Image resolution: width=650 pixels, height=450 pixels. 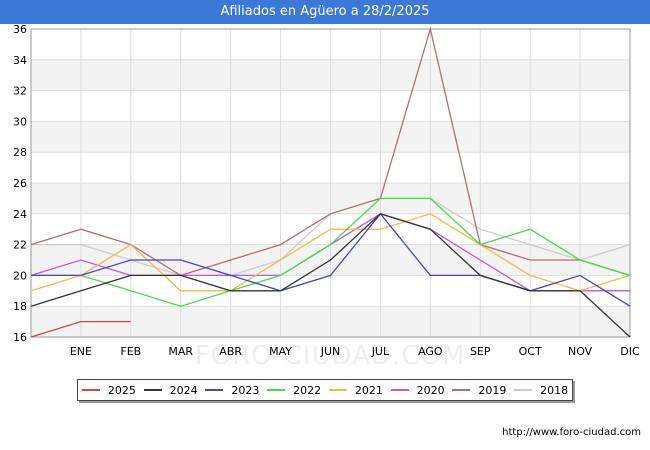 What do you see at coordinates (330, 351) in the screenshot?
I see `x-tick-label: JUN` at bounding box center [330, 351].